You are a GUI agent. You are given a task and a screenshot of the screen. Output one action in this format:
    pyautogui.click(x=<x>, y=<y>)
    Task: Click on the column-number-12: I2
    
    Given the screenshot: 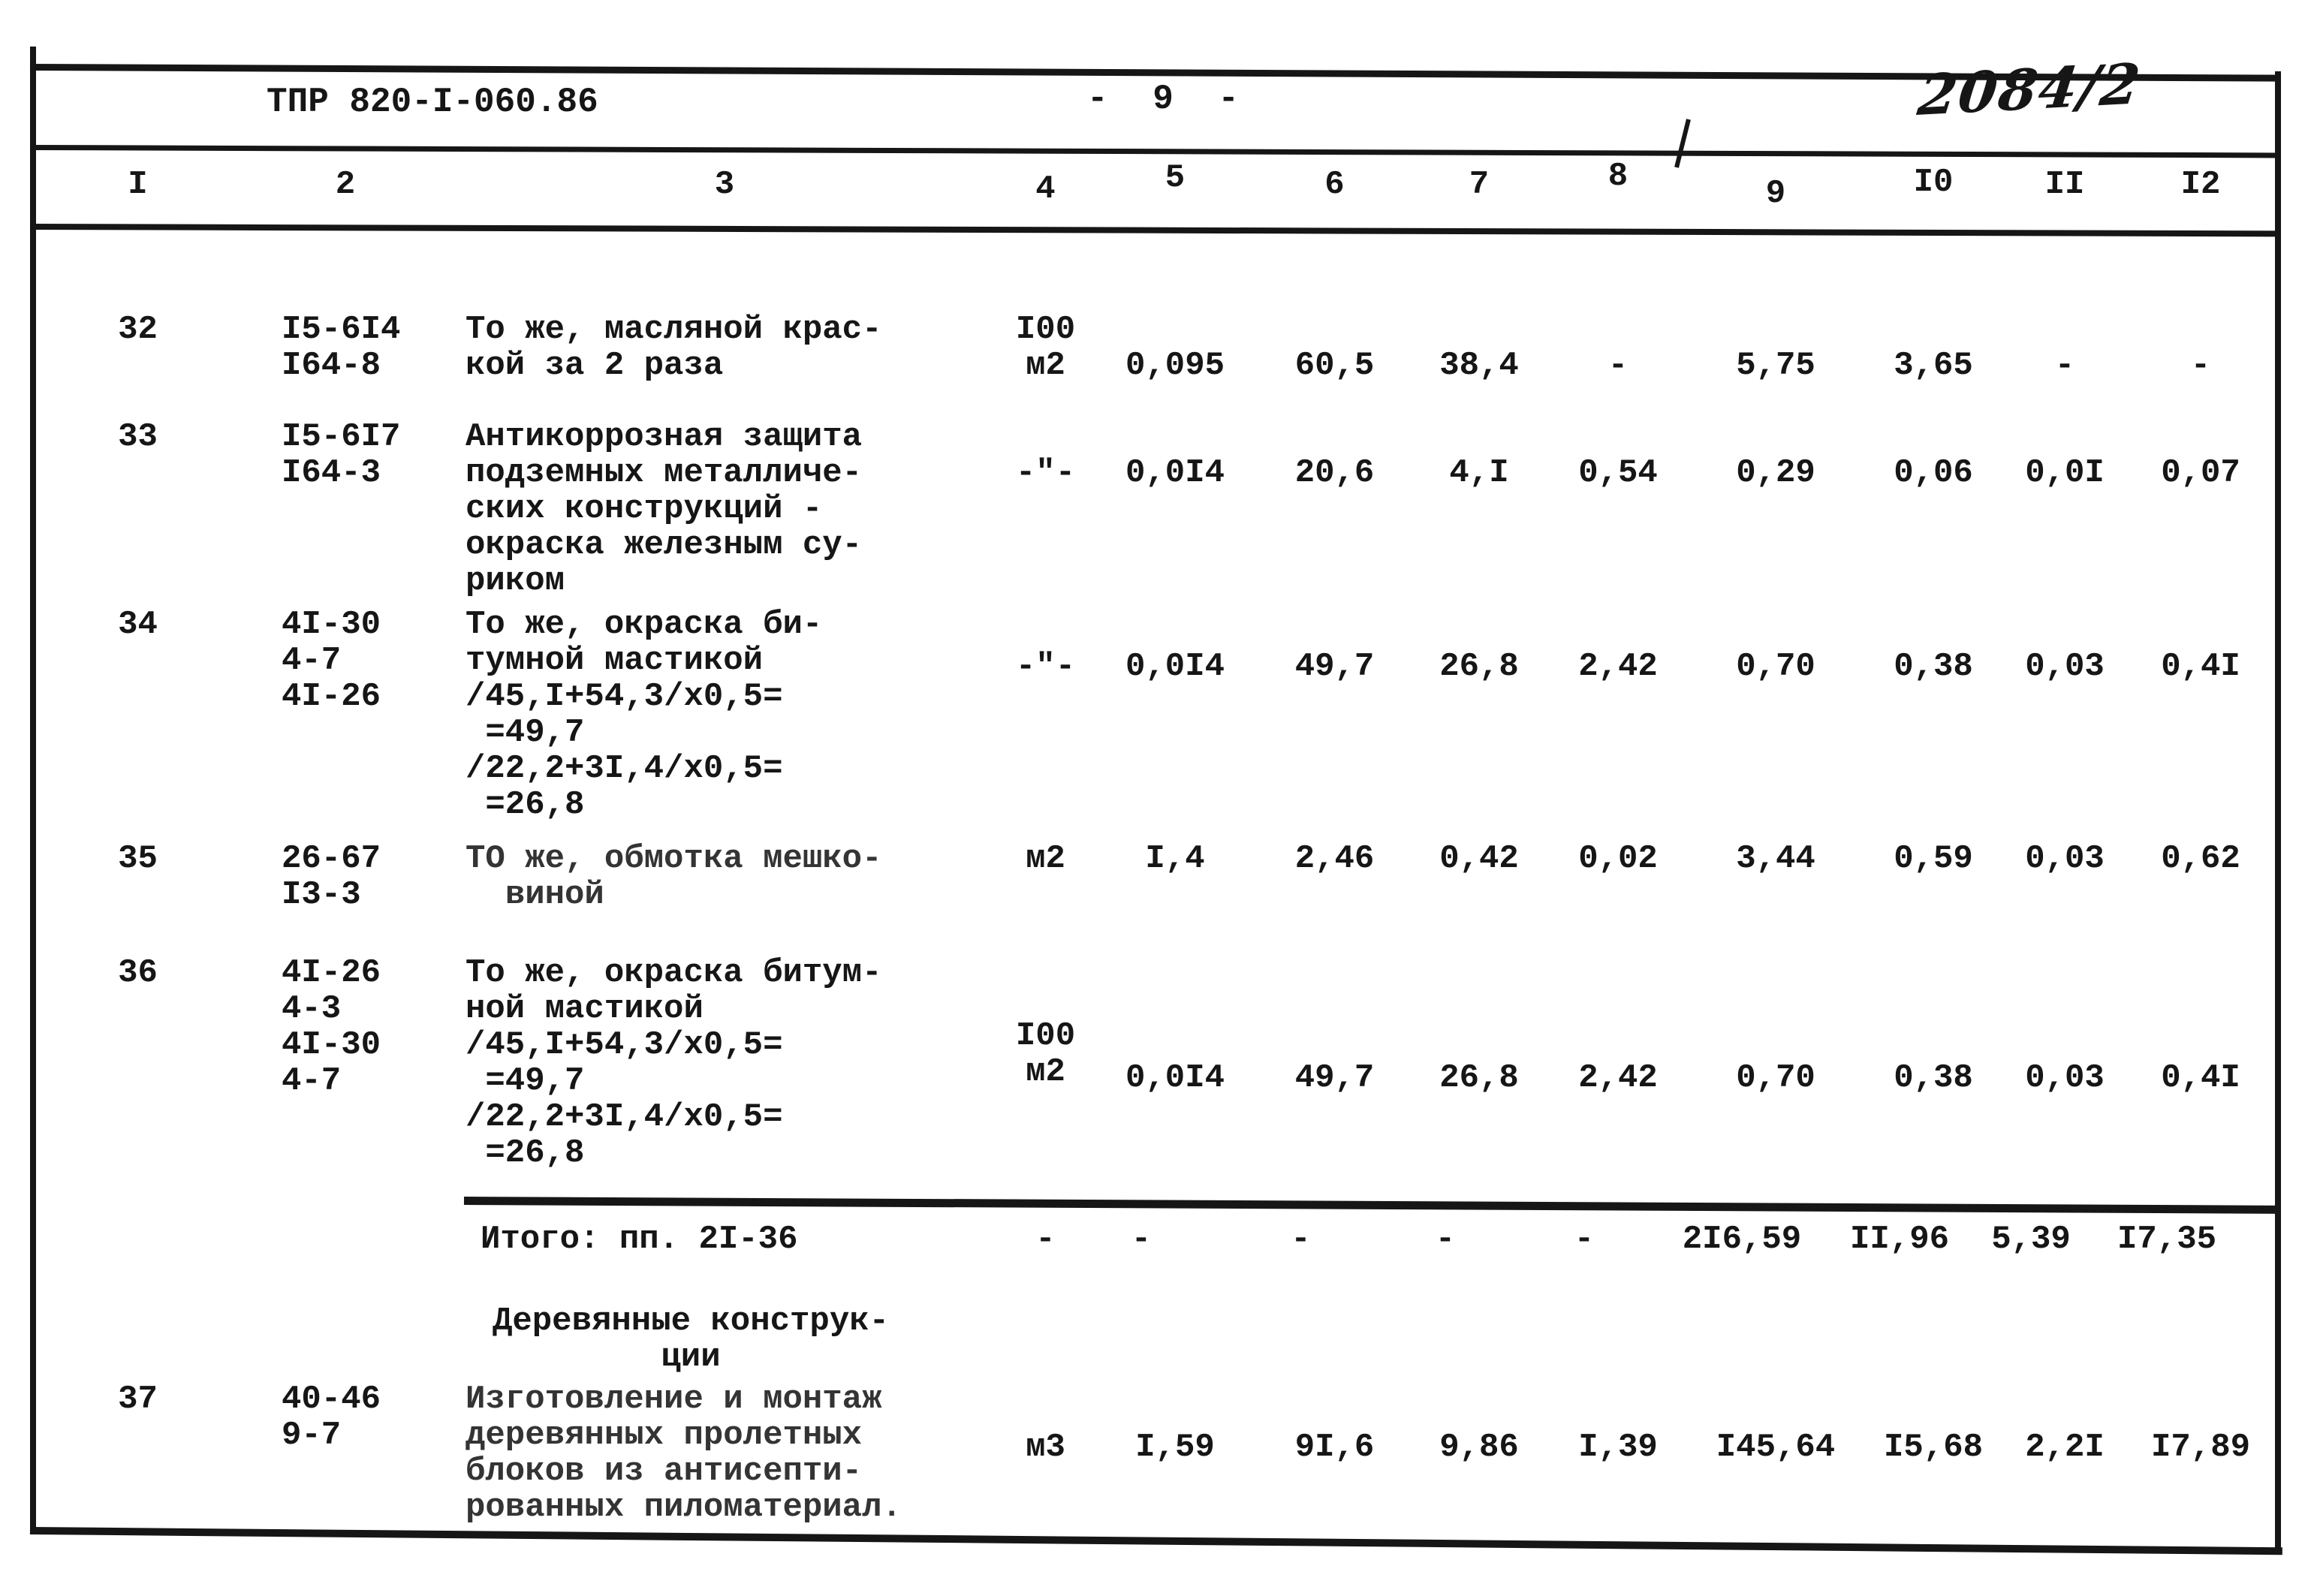 What is the action you would take?
    pyautogui.click(x=2200, y=184)
    